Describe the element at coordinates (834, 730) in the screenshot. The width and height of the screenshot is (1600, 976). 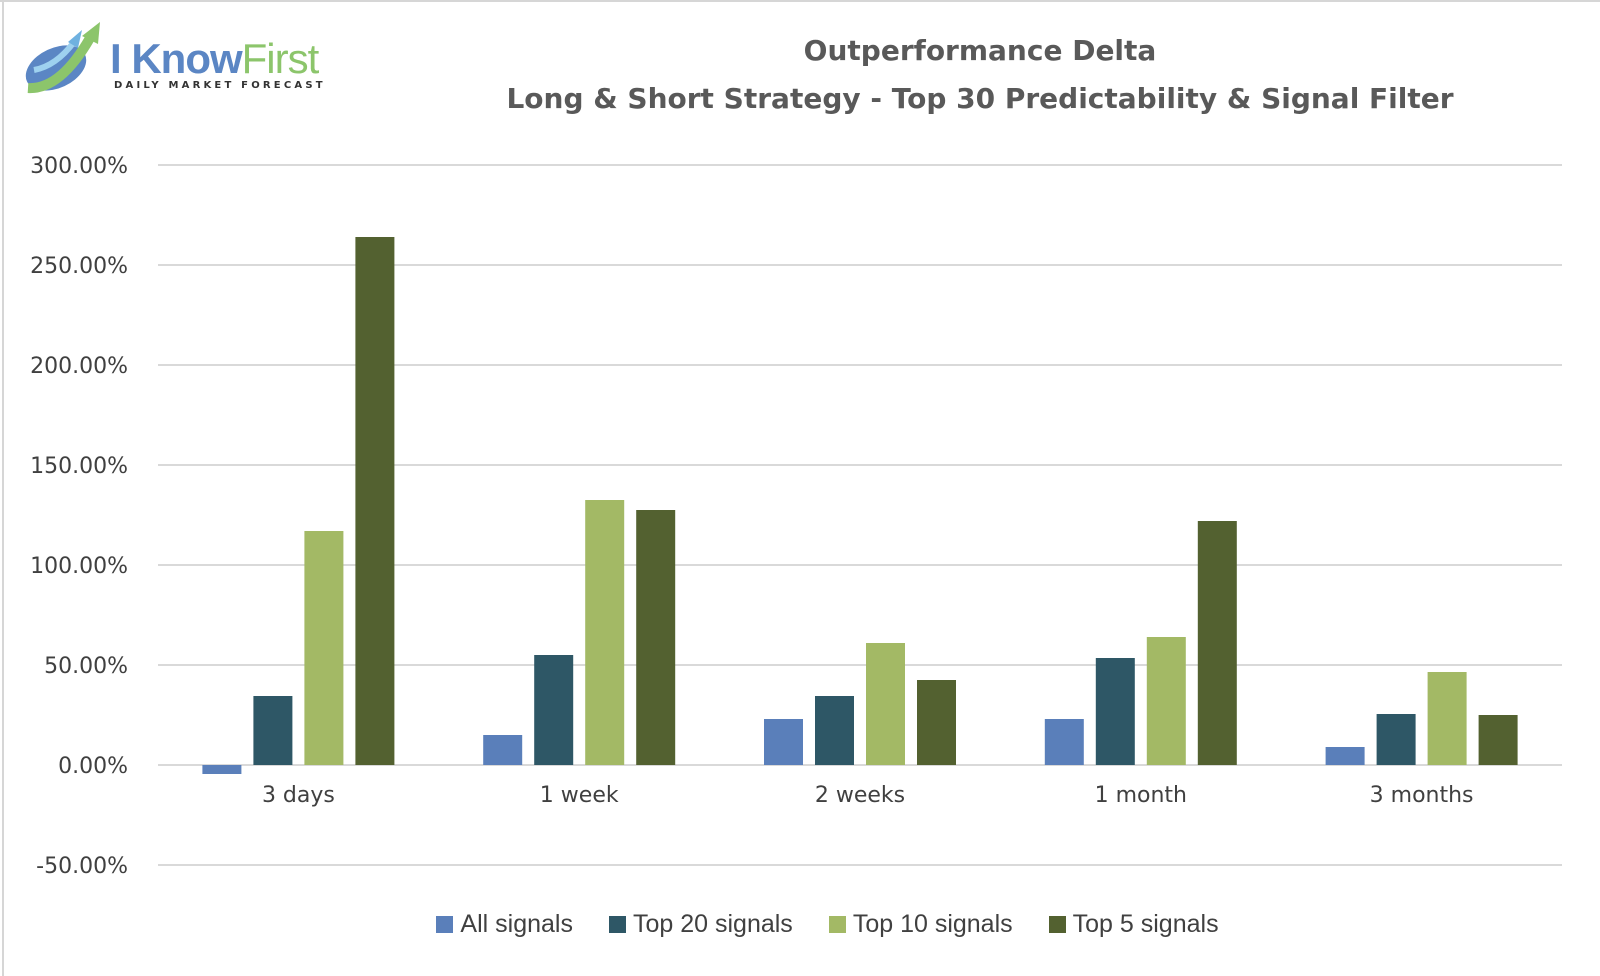
I see `bar-top-20-signals-2-weeks` at that location.